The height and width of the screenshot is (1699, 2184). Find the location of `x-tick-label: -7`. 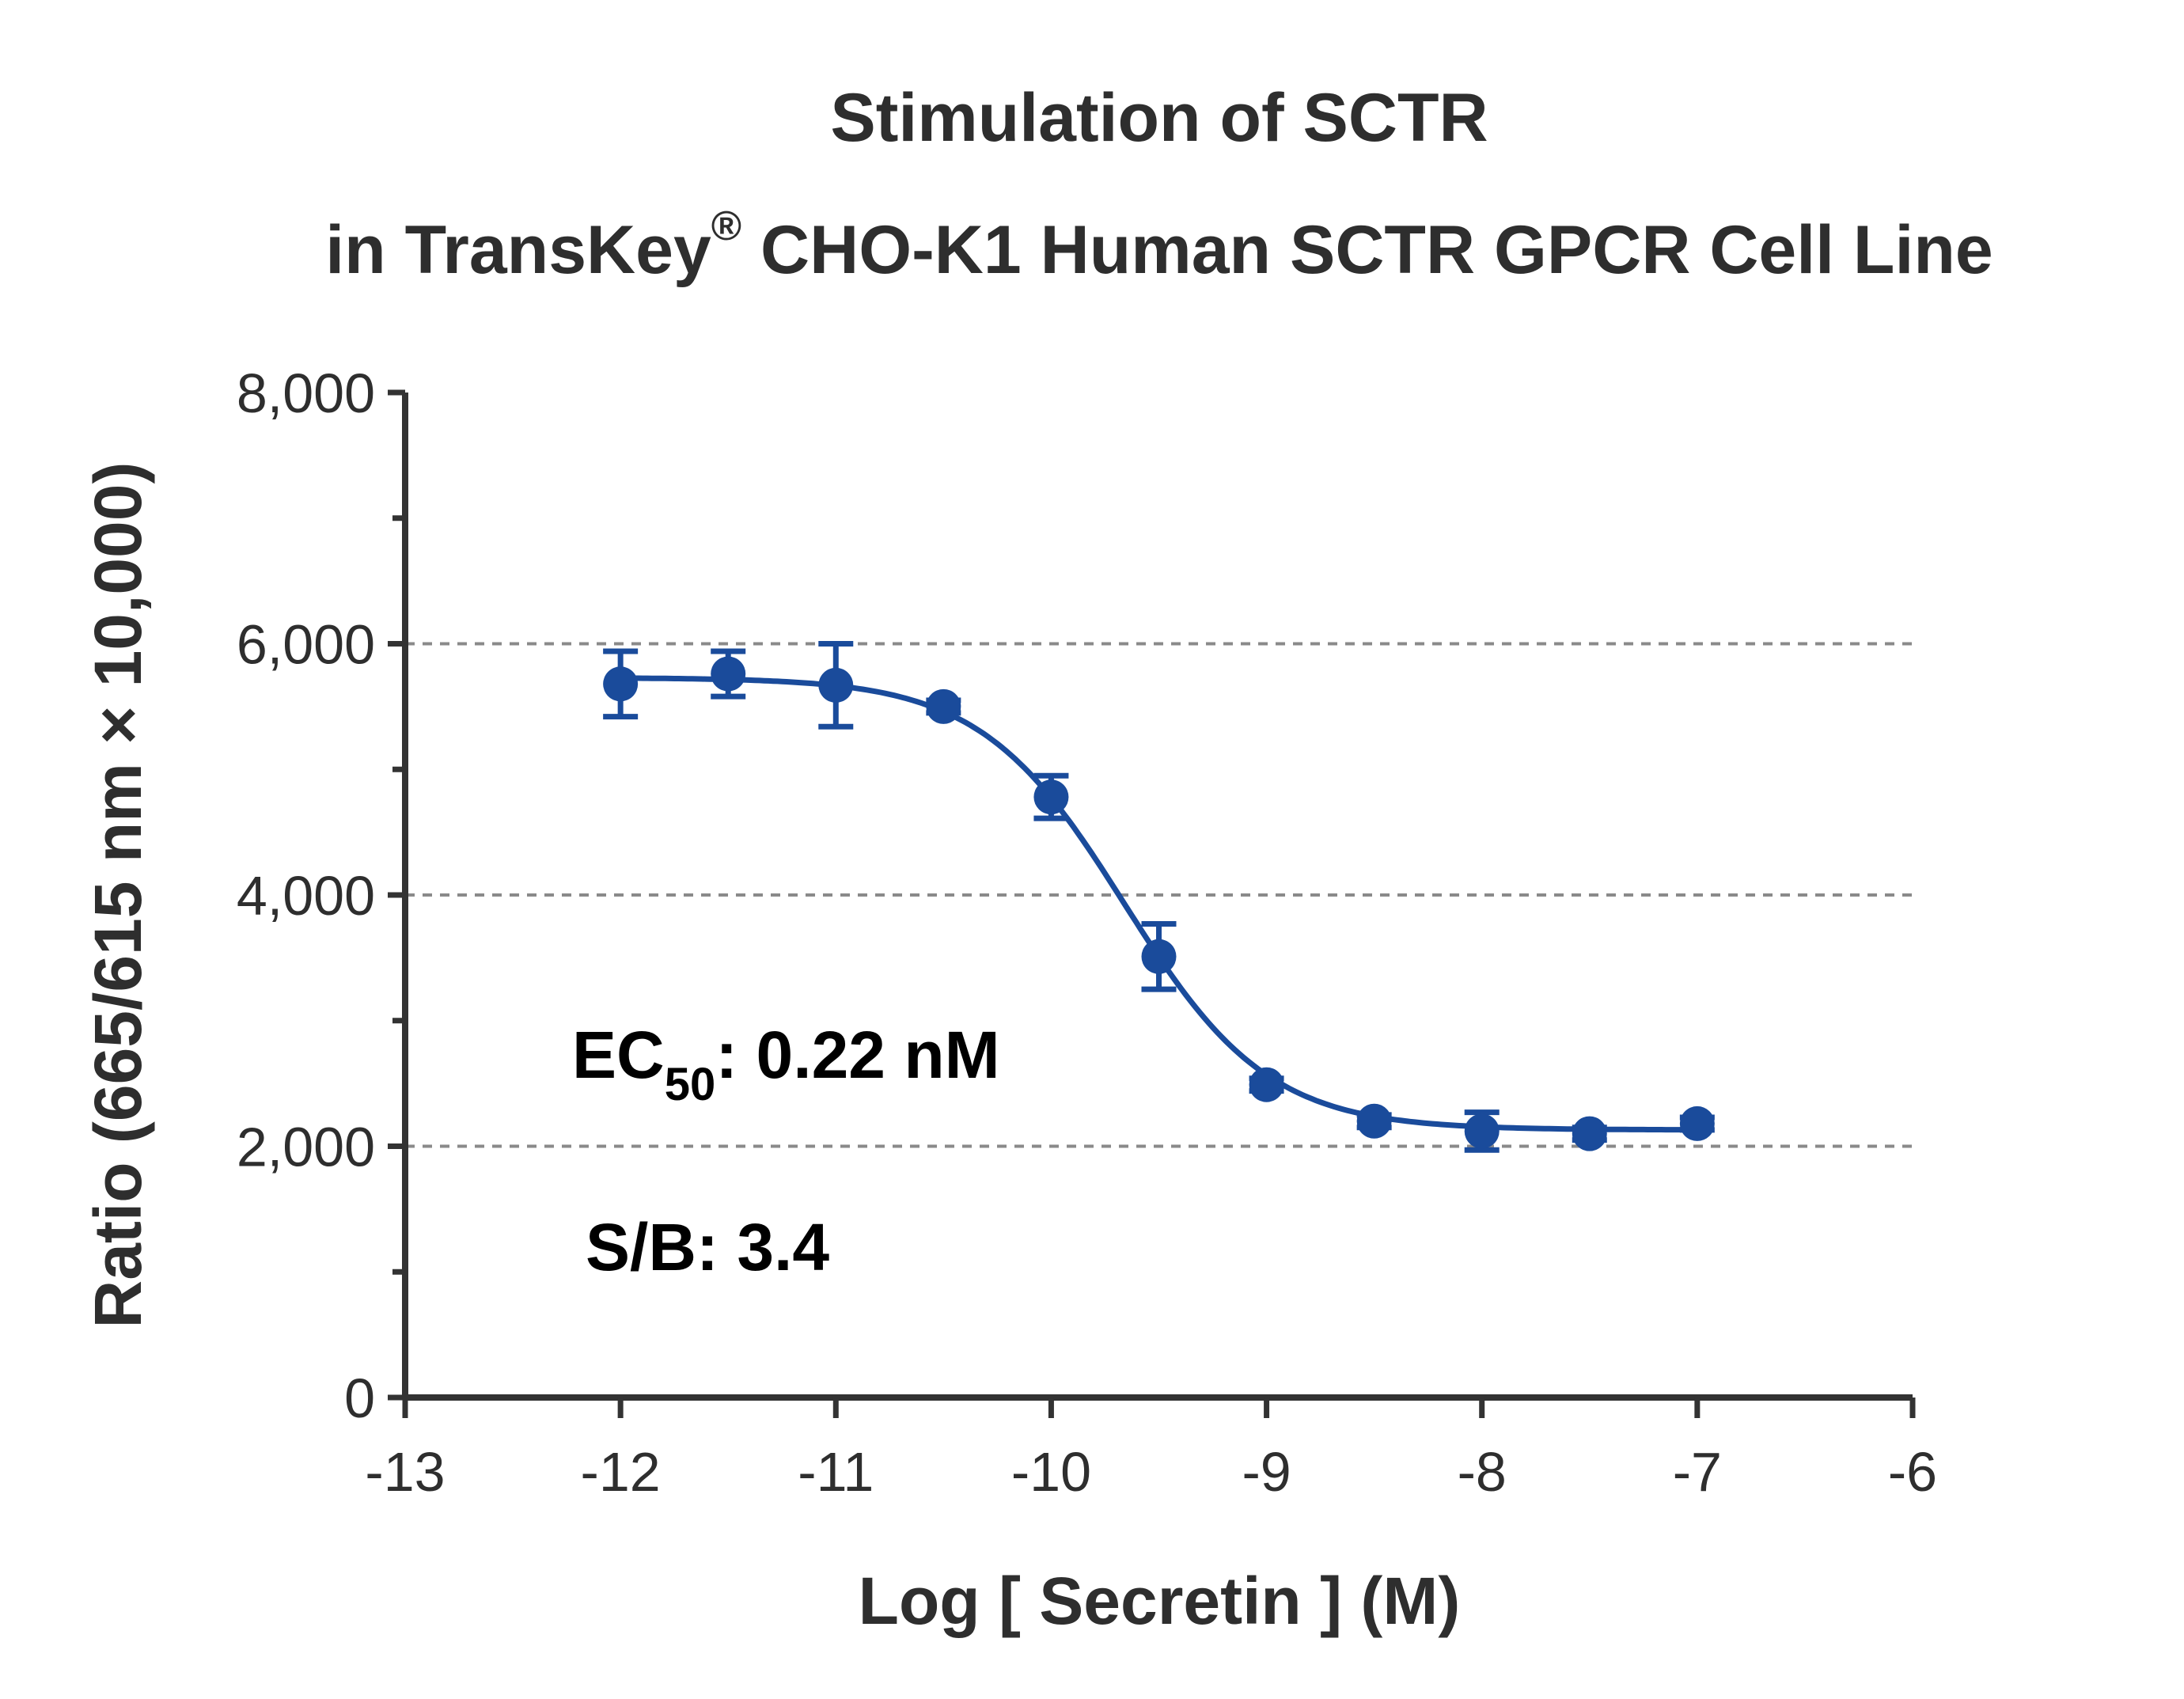

x-tick-label: -7 is located at coordinates (1697, 1472).